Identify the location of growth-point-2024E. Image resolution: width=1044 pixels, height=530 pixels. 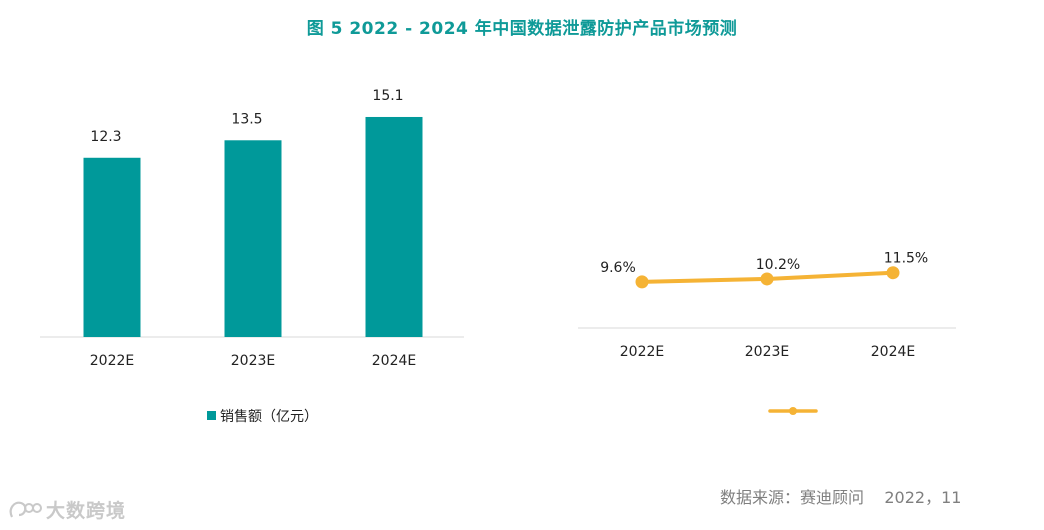
(893, 273).